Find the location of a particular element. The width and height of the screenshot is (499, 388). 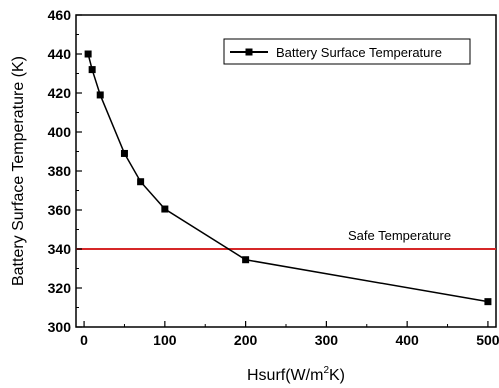

legend: Battery Surface Temperature is located at coordinates (347, 51).